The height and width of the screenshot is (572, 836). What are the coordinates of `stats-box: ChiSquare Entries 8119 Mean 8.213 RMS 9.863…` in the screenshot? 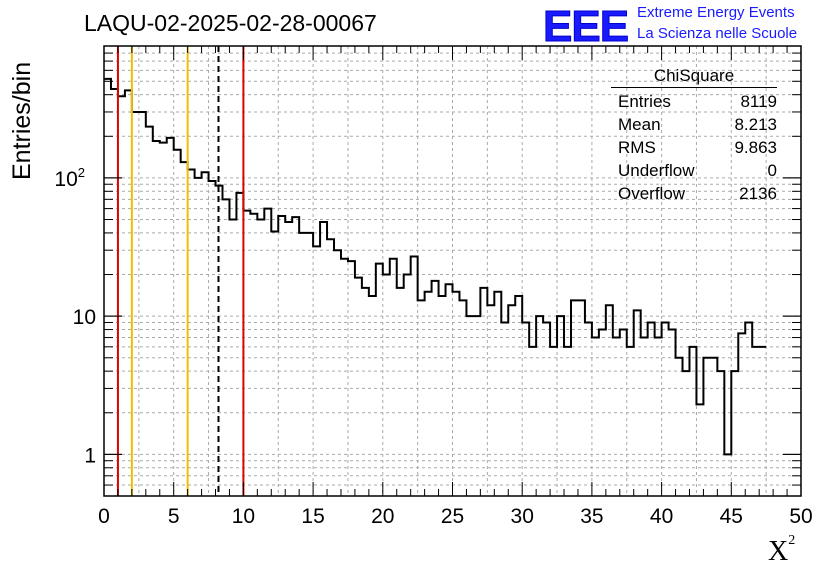 It's located at (694, 135).